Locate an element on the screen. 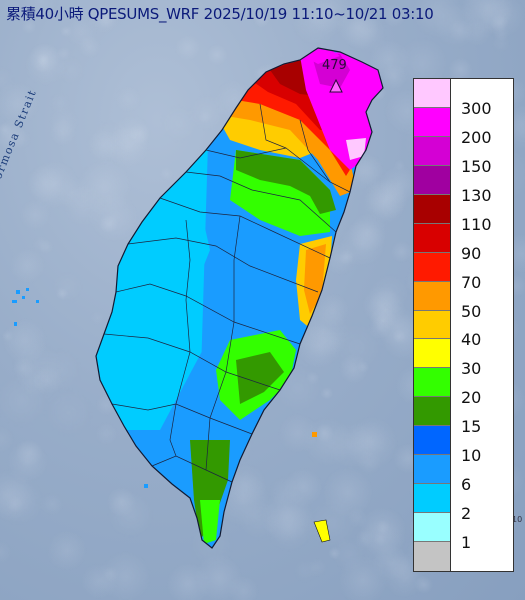  legend-labels: 300 200 150 130 110 90 70 50 40 30 20 15 10 6 2 1 is located at coordinates (482, 325).